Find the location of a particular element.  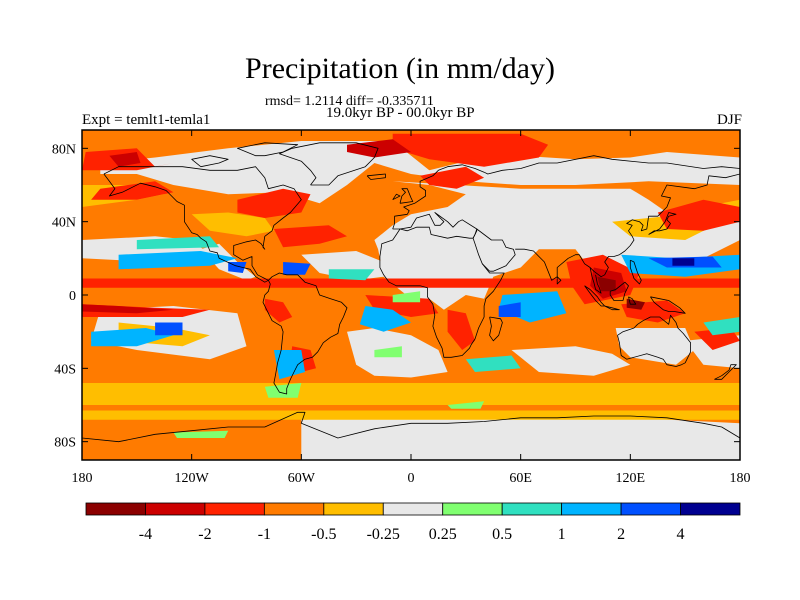

colorbar-label: -4 is located at coordinates (145, 534).